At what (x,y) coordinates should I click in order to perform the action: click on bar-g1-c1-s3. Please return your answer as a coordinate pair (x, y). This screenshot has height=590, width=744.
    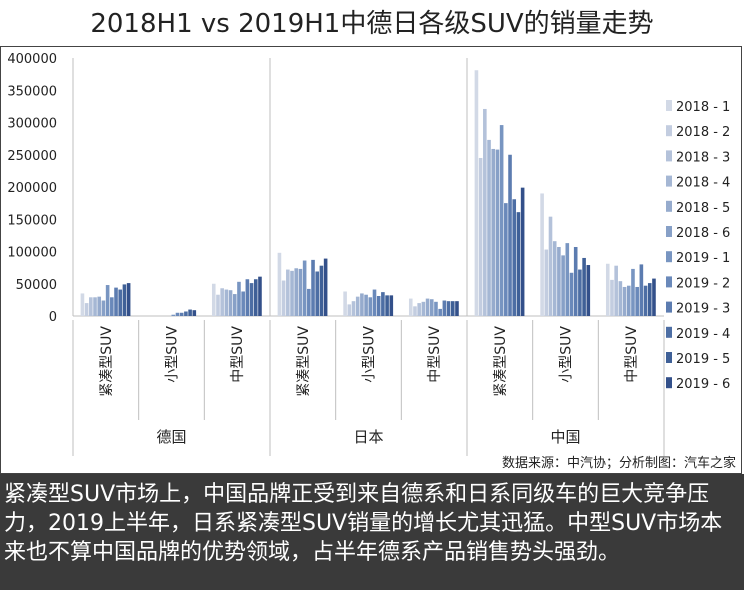
    Looking at the image, I should click on (357, 306).